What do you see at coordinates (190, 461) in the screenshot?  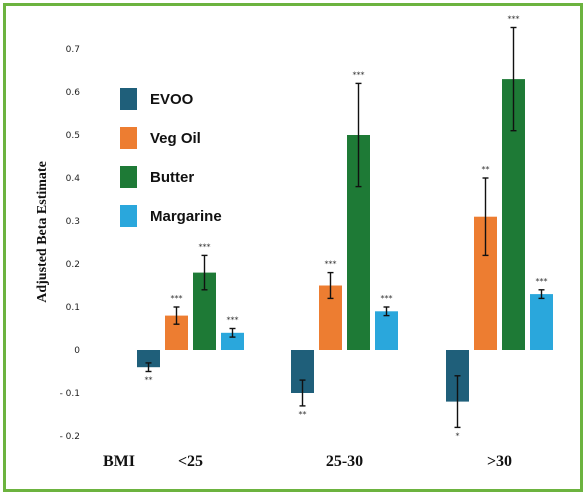 I see `category-label: <25` at bounding box center [190, 461].